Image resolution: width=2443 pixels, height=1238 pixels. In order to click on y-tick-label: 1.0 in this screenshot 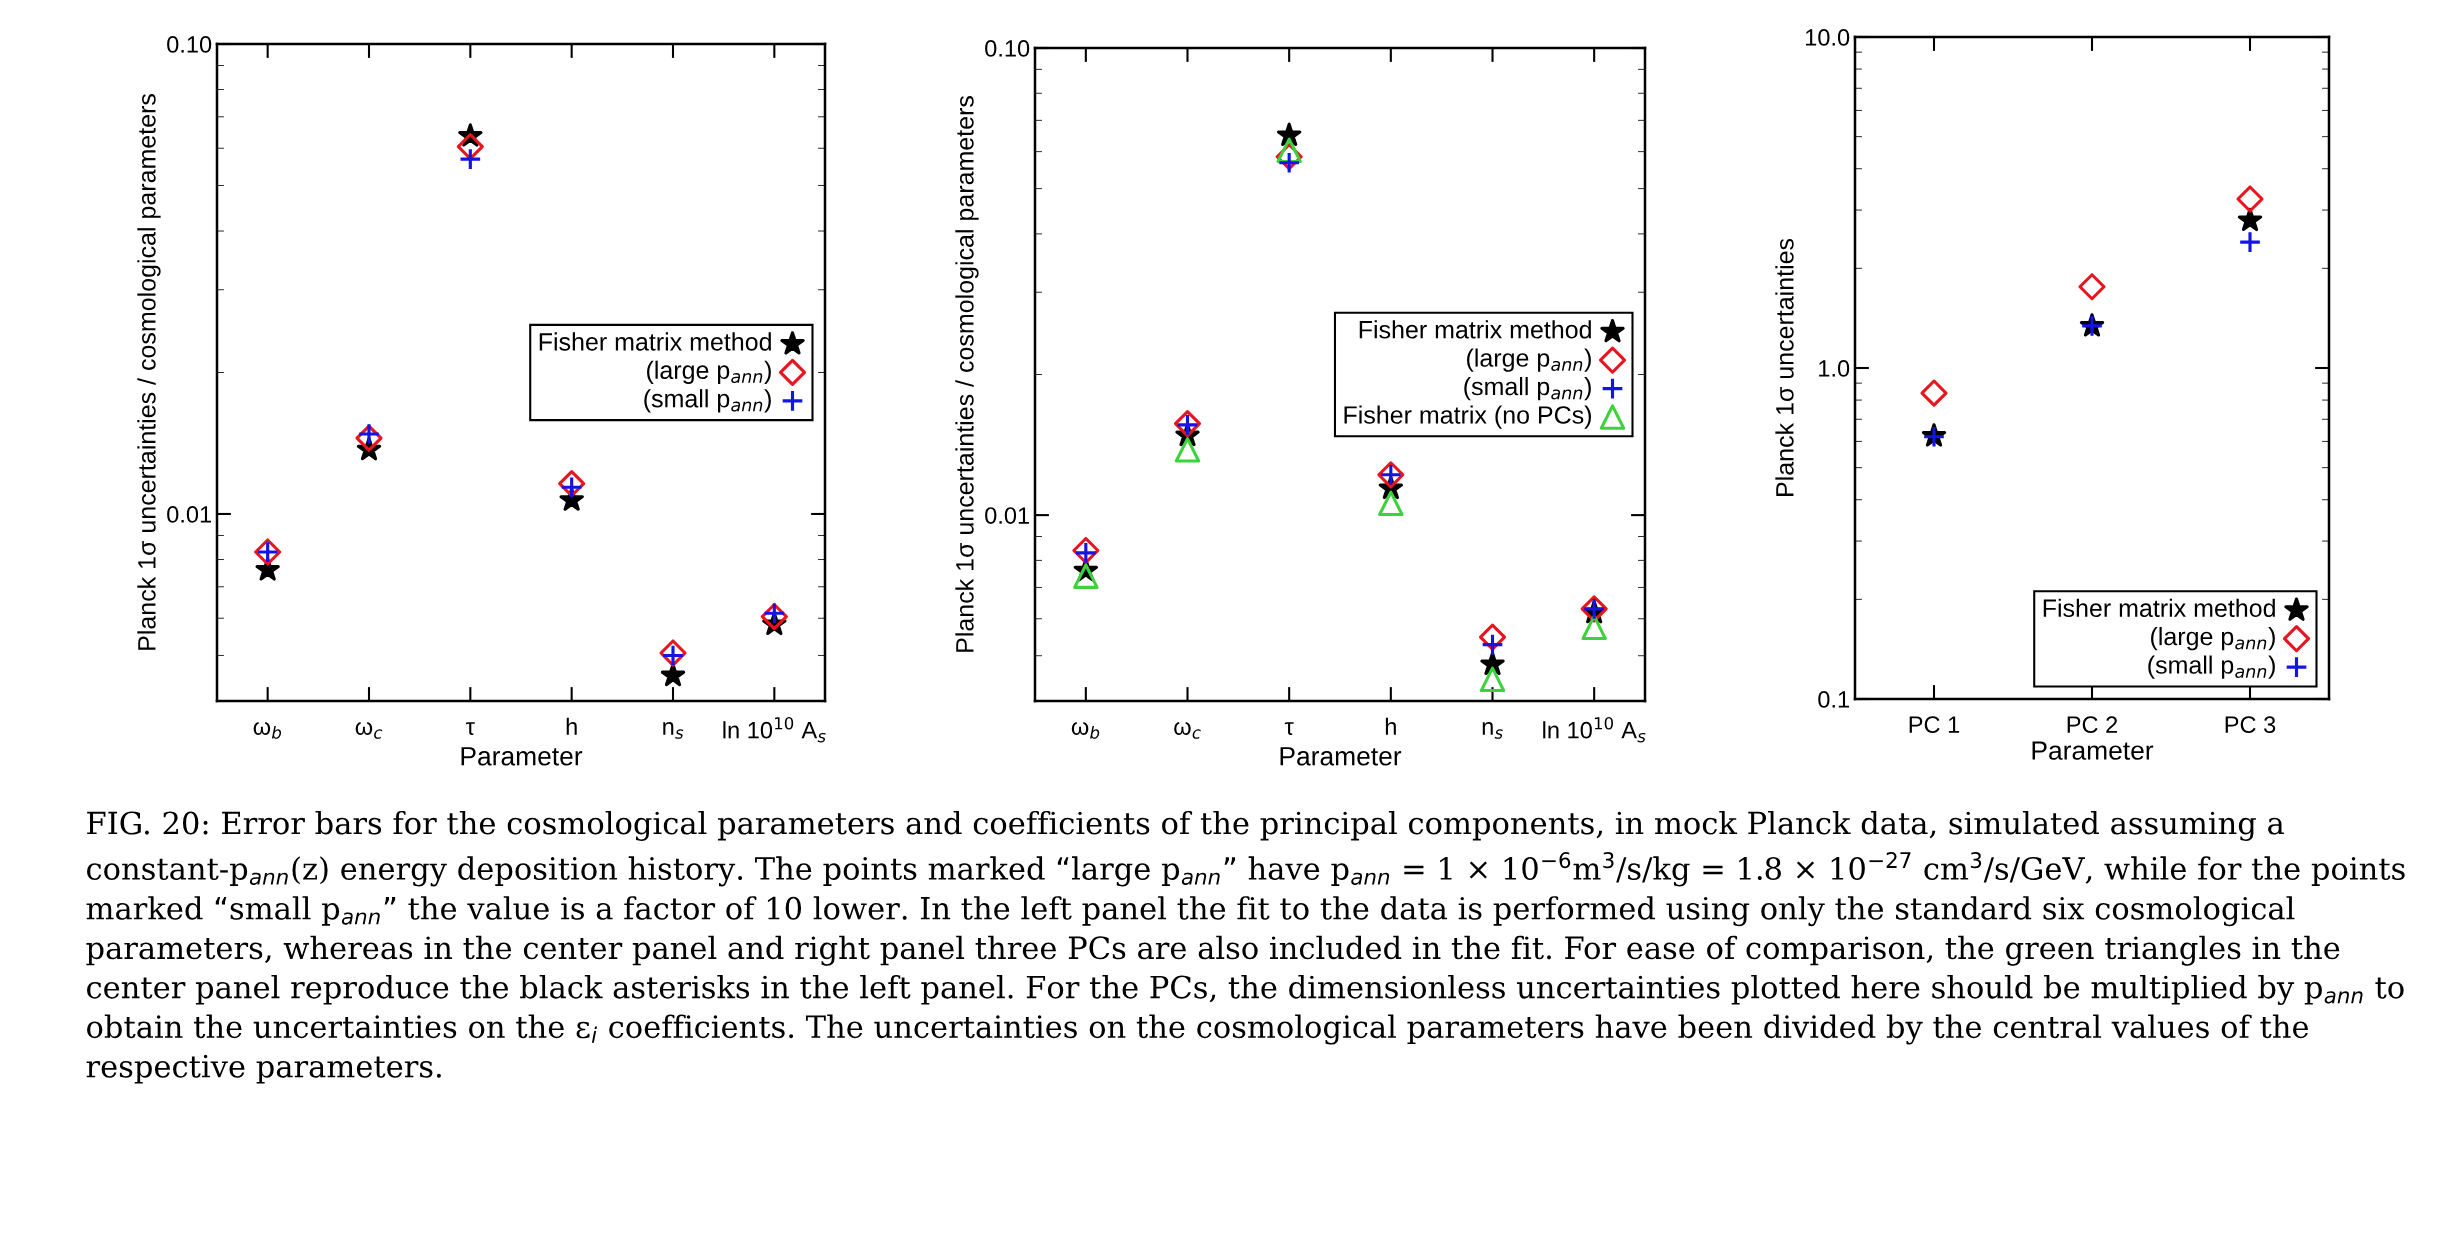, I will do `click(1834, 368)`.